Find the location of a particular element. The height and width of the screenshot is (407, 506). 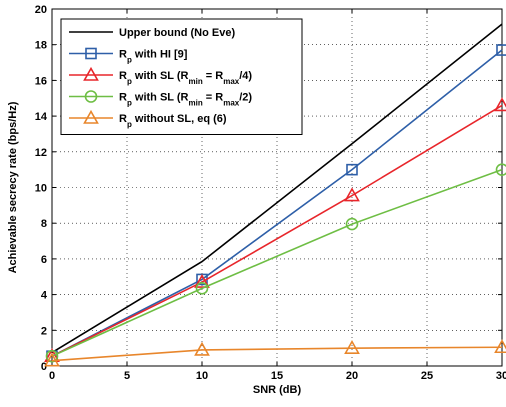

legend-entry-0: Upper bound (No Eve) is located at coordinates (152, 33).